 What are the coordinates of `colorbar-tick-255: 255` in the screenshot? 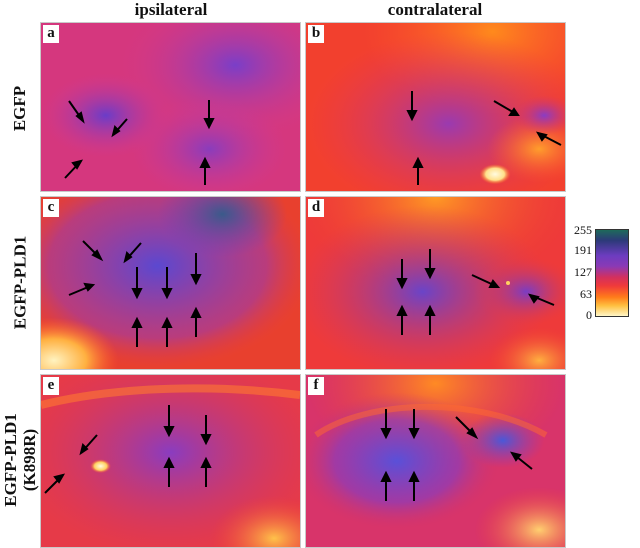 It's located at (583, 230).